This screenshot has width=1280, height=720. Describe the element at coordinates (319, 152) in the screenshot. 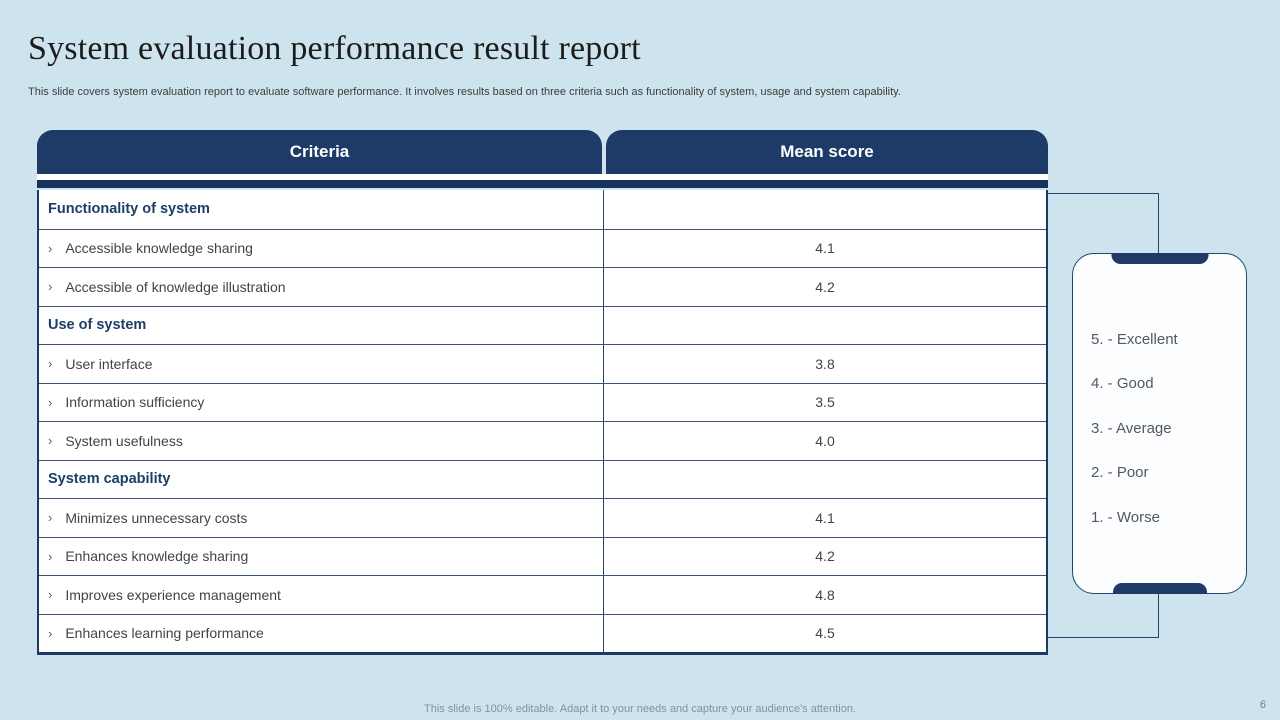

I see `column-header-criteria: Criteria` at that location.